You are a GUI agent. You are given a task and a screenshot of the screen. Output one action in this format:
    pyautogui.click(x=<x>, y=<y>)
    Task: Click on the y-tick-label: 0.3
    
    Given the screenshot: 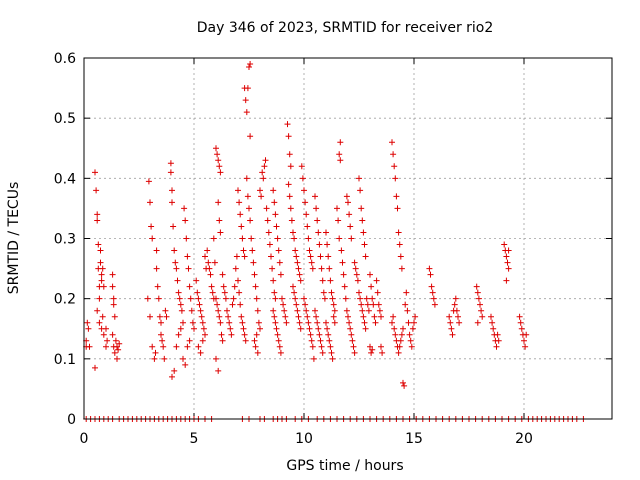 What is the action you would take?
    pyautogui.click(x=65, y=240)
    